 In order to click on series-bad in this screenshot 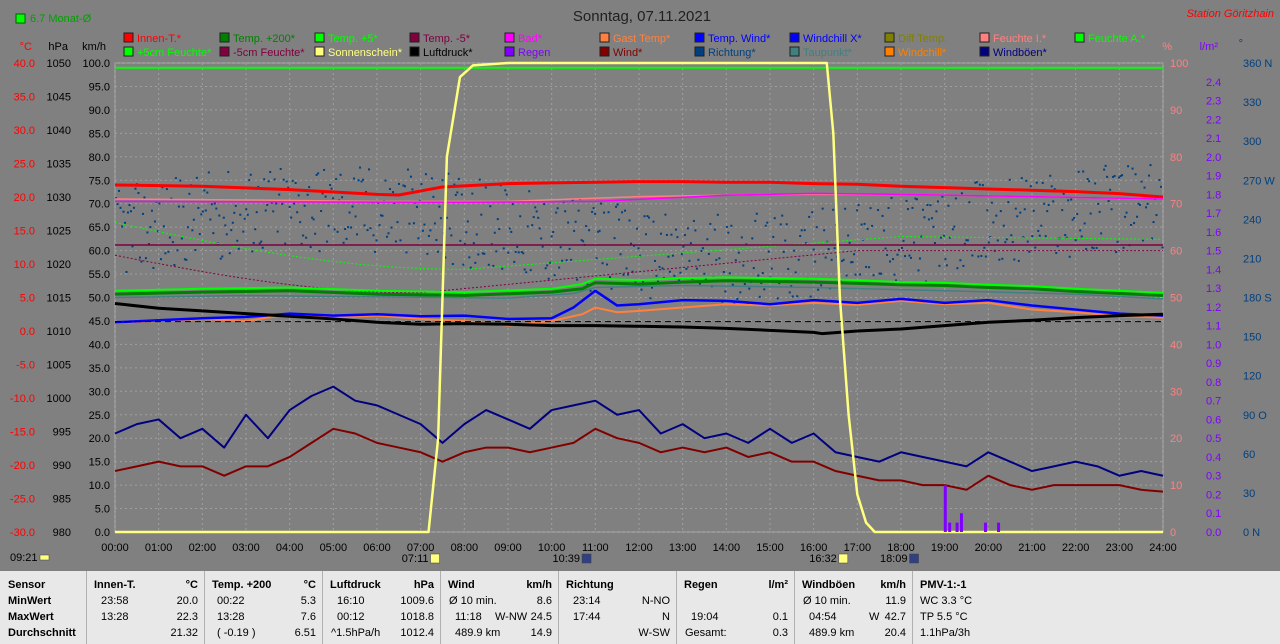, I will do `click(639, 198)`.